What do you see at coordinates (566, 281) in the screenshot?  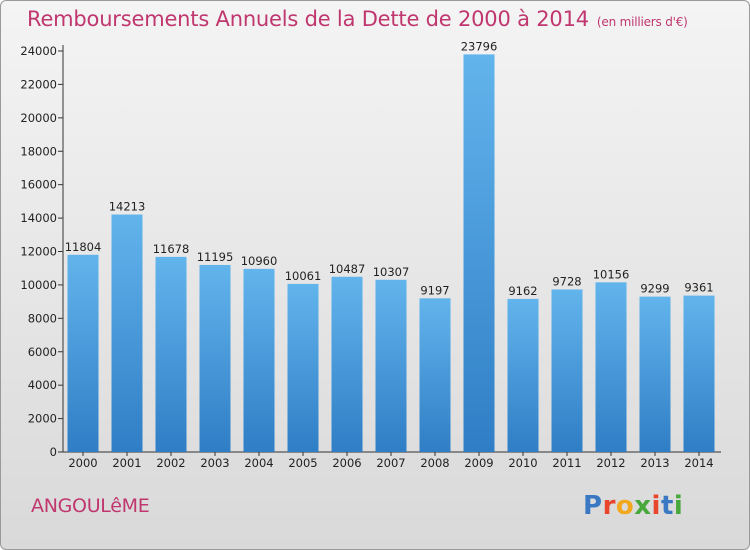 I see `value-label: 9728` at bounding box center [566, 281].